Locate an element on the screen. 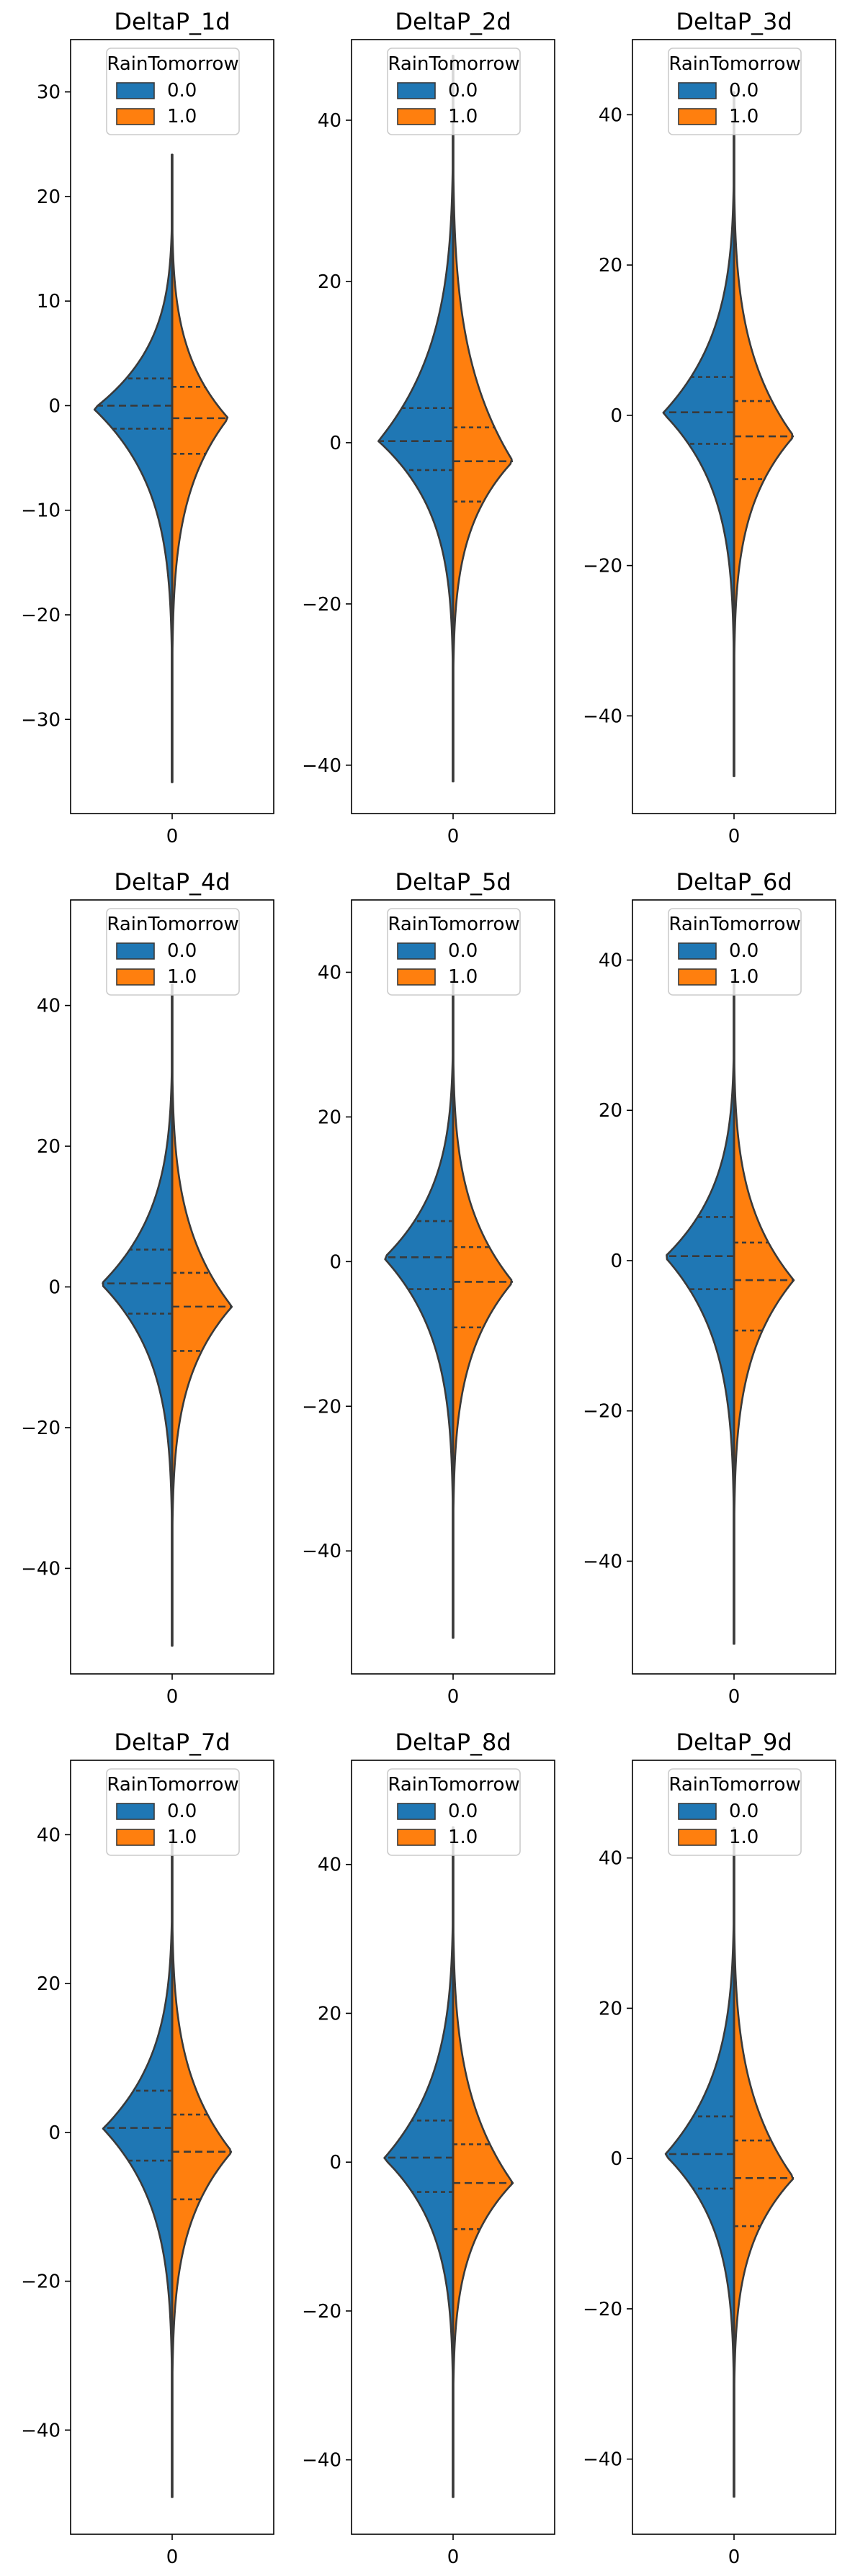  subplot-title: DeltaP_5d is located at coordinates (453, 882).